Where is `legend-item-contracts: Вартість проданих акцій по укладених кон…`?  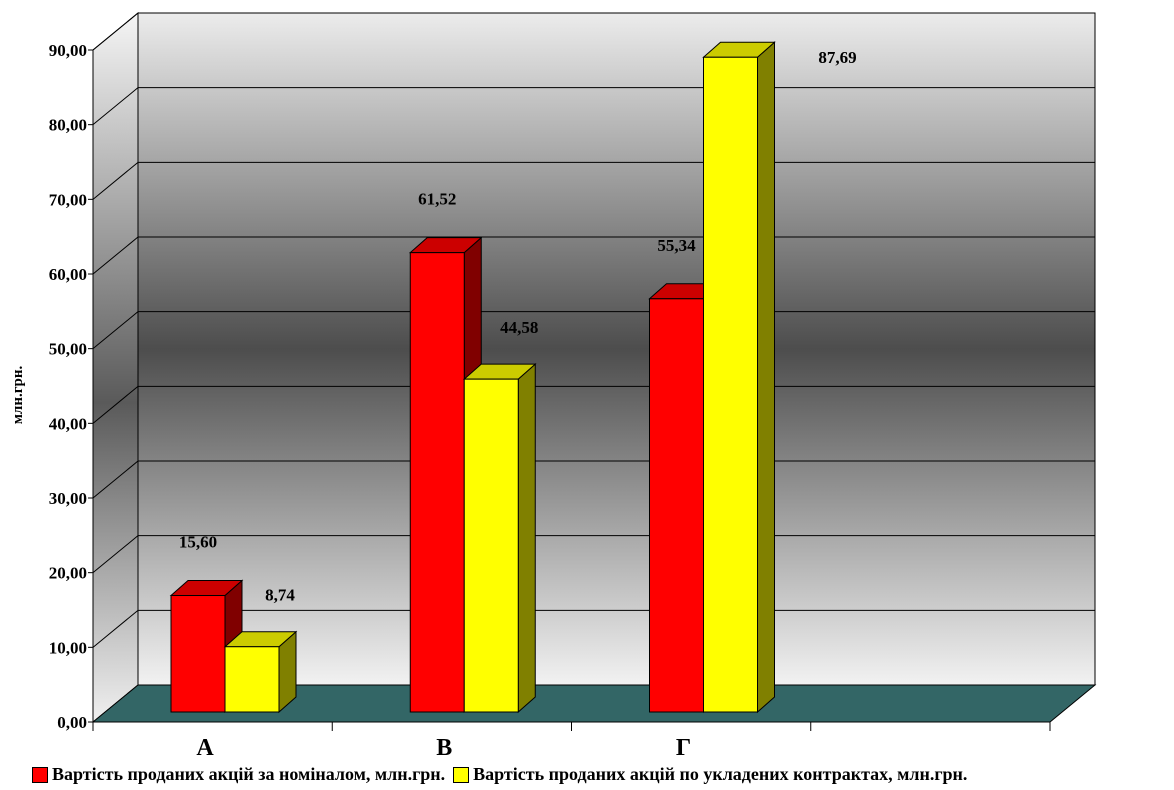 legend-item-contracts: Вартість проданих акцій по укладених кон… is located at coordinates (710, 774).